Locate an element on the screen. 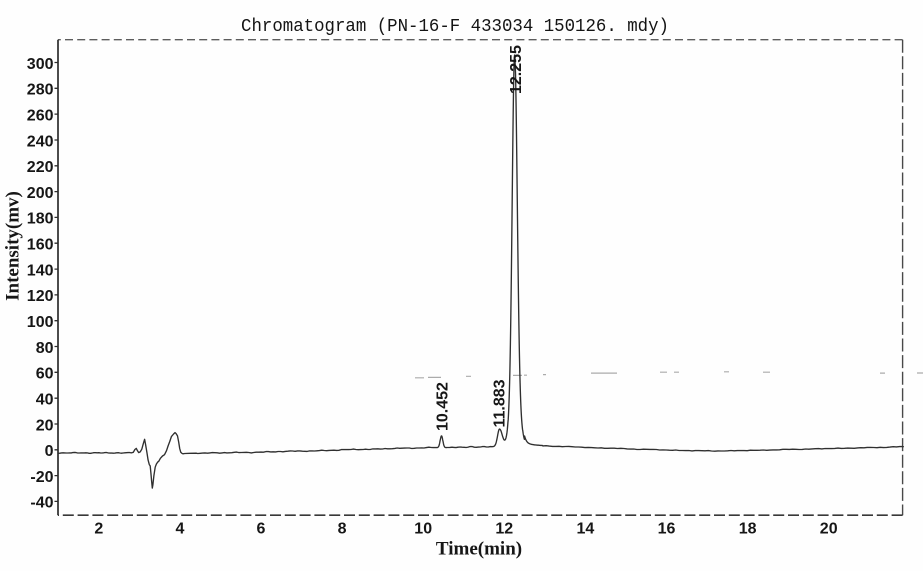 The width and height of the screenshot is (923, 571). svg-text: 14 is located at coordinates (586, 529).